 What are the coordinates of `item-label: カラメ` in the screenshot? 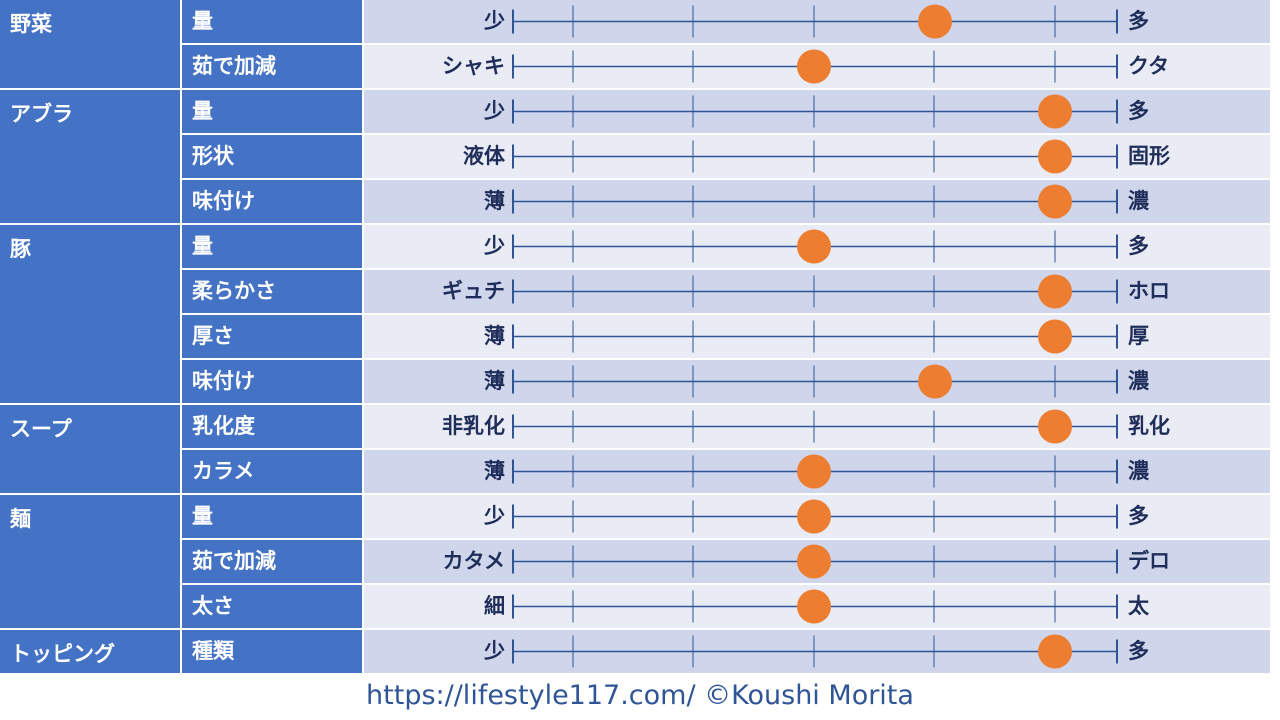 It's located at (272, 471).